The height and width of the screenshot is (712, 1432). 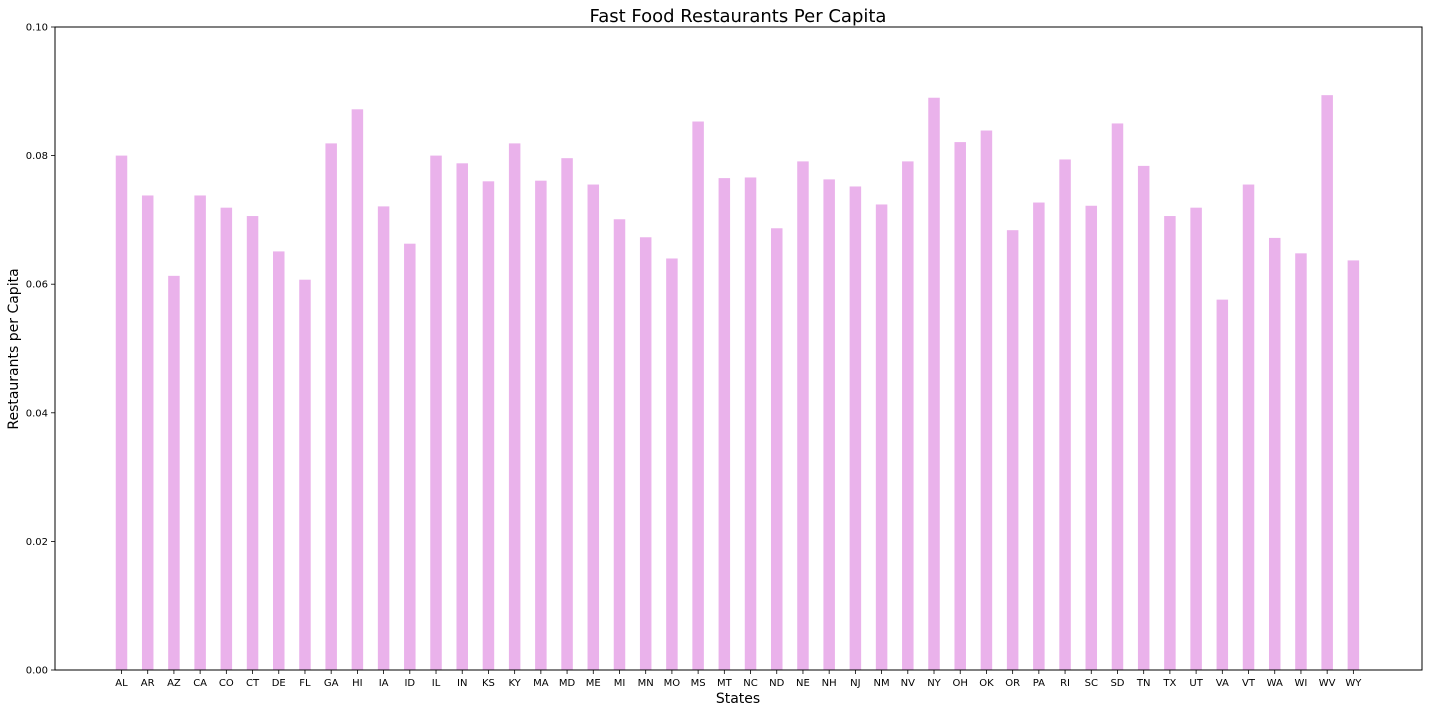 I want to click on x-tick-label: HI, so click(x=357, y=683).